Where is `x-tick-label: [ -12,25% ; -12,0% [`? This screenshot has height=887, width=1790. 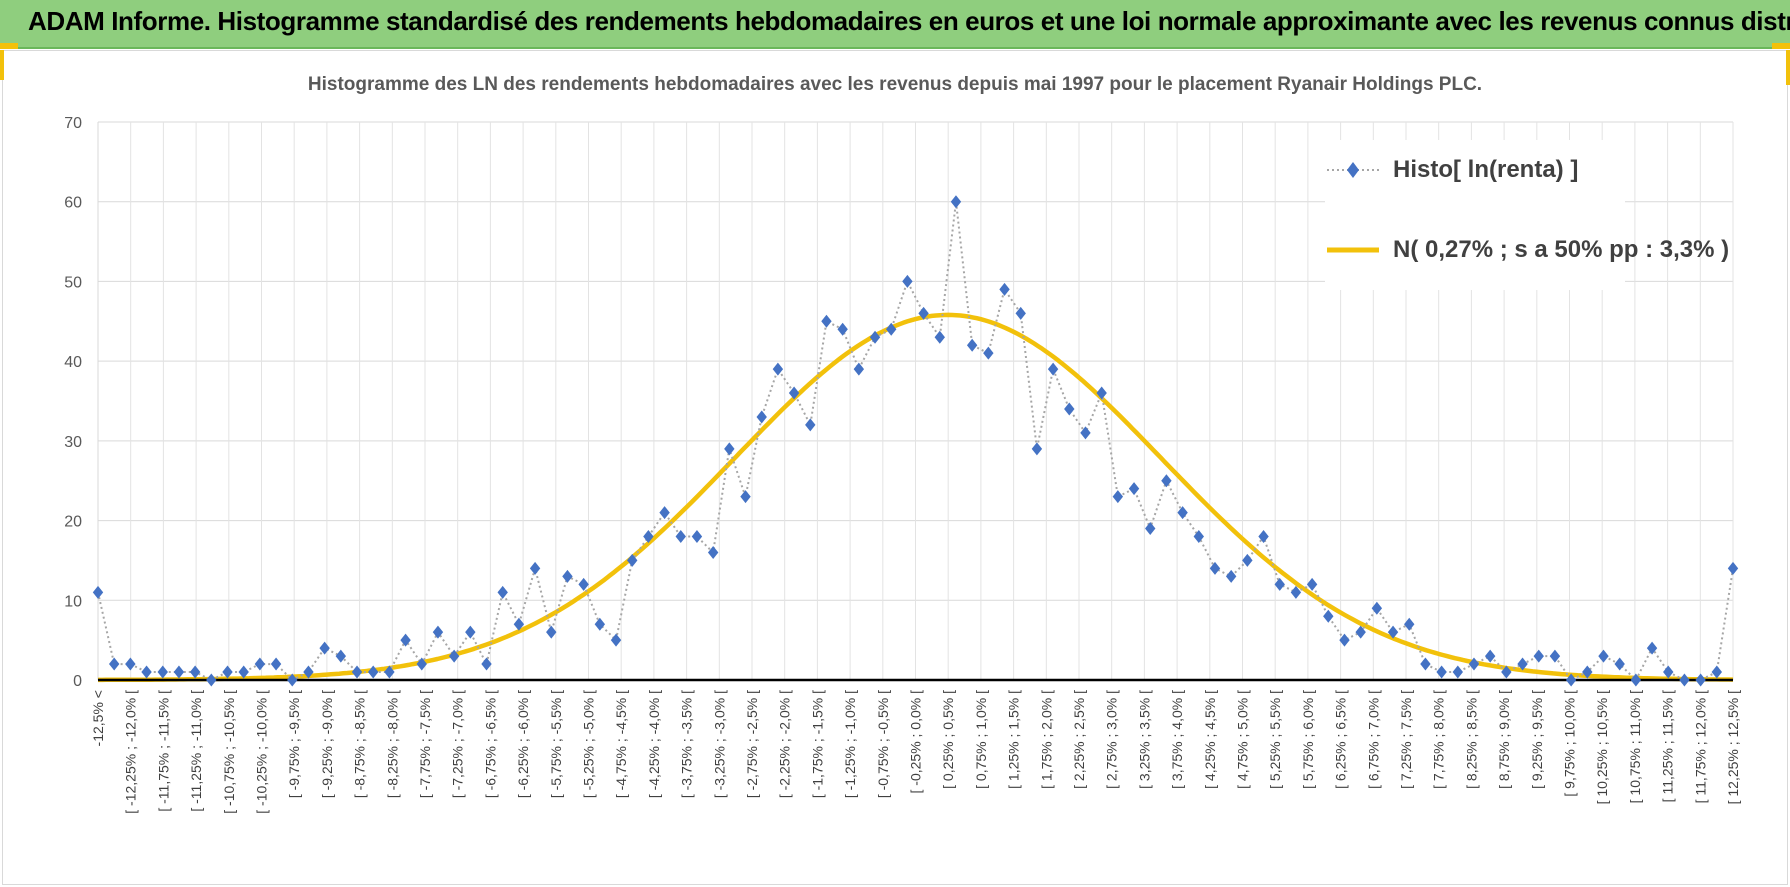
x-tick-label: [ -12,25% ; -12,0% [ is located at coordinates (131, 752).